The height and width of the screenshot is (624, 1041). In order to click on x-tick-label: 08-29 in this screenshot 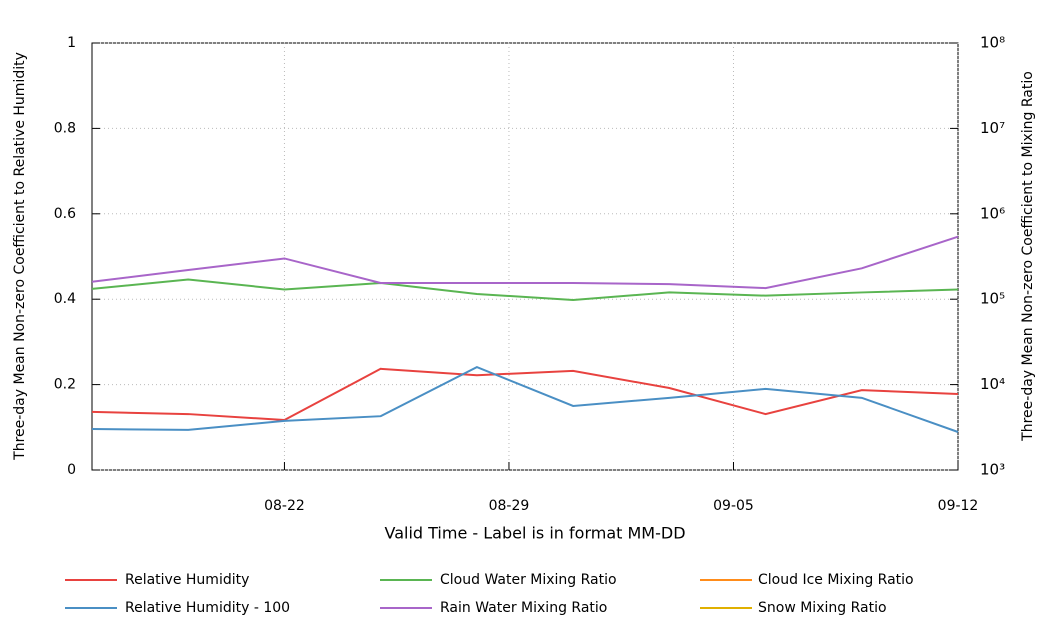, I will do `click(509, 506)`.